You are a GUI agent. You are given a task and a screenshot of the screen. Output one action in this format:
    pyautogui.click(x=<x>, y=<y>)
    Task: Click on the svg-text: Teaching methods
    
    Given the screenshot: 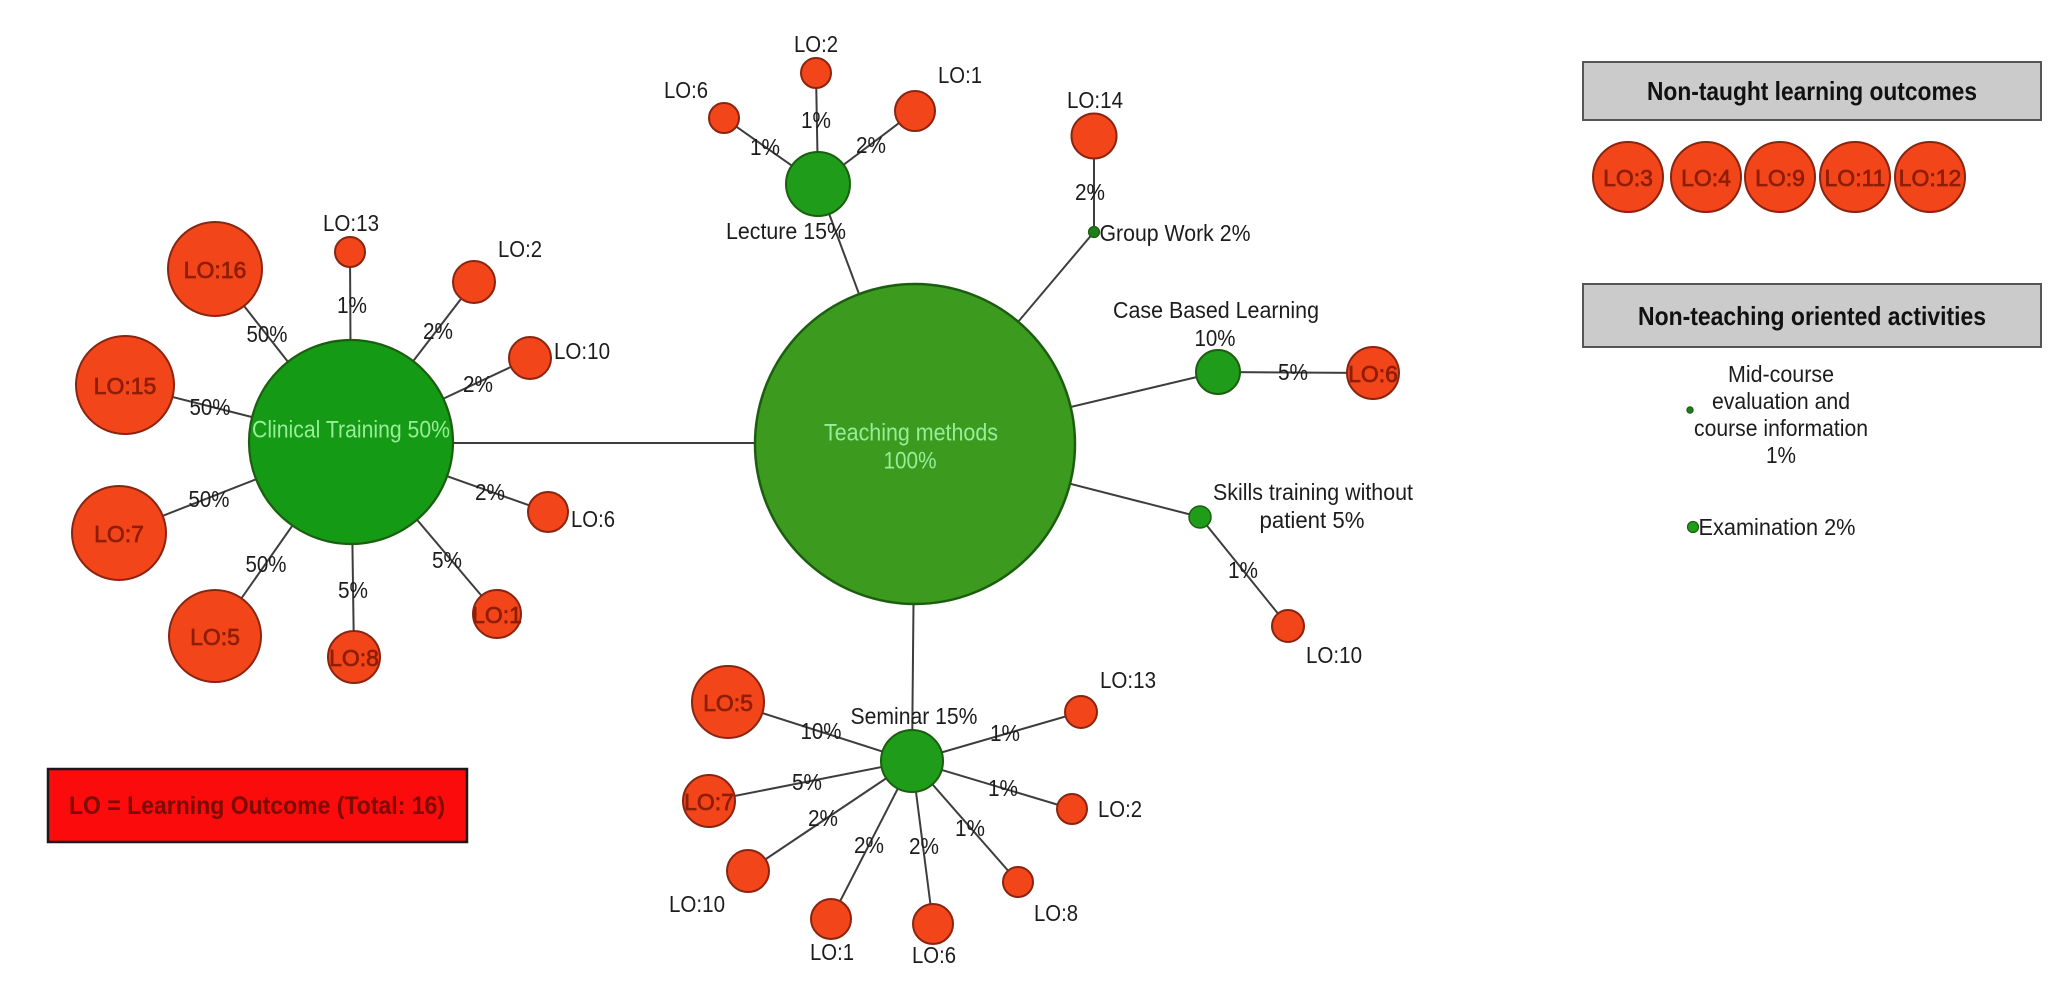 What is the action you would take?
    pyautogui.click(x=911, y=433)
    